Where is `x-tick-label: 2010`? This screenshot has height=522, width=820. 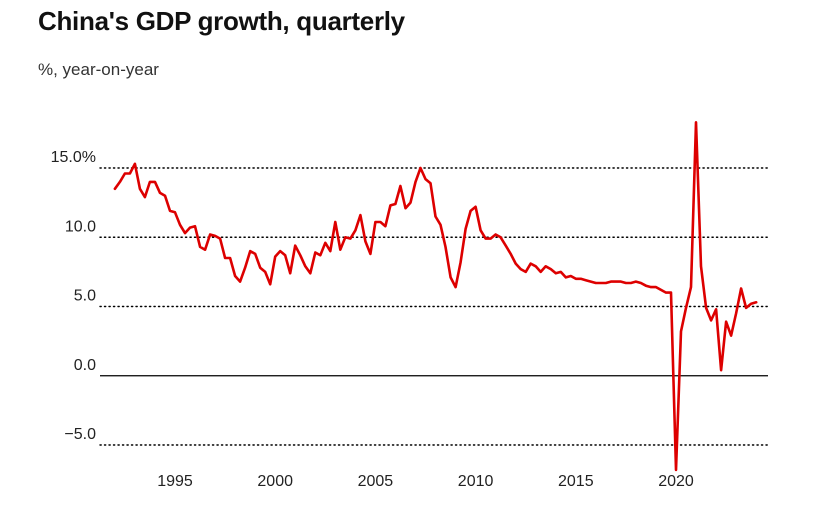
x-tick-label: 2010 is located at coordinates (476, 481).